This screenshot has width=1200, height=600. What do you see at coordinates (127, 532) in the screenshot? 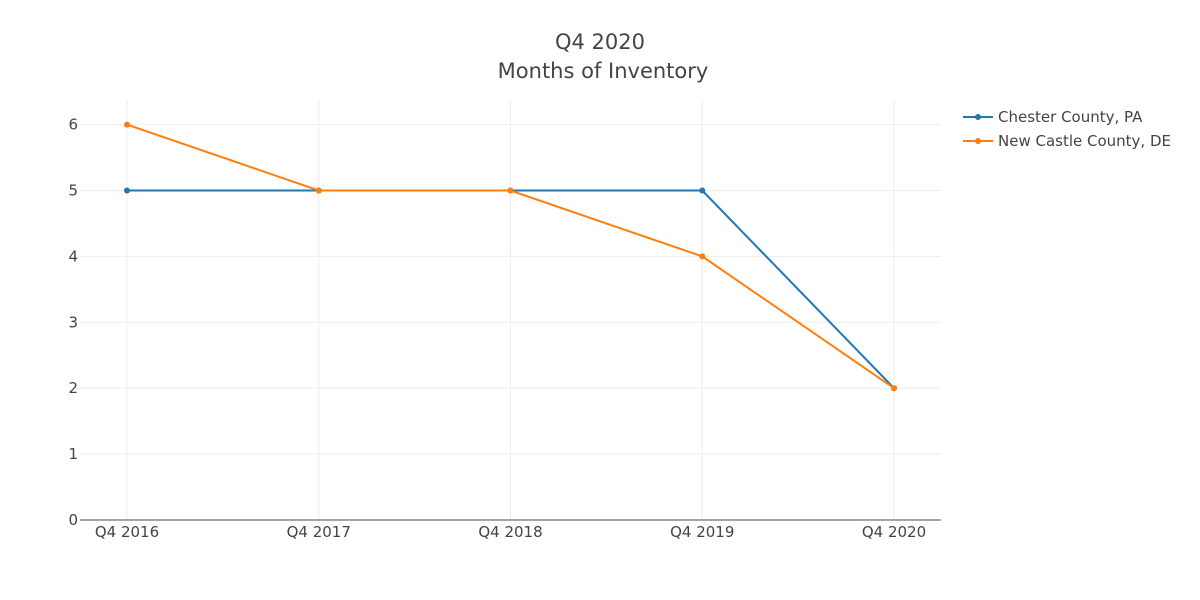
I see `x-tick-label: Q4 2016` at bounding box center [127, 532].